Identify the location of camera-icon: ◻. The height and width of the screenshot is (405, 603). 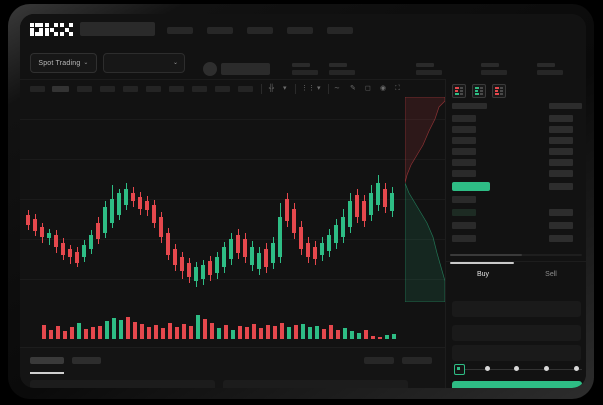
(368, 88).